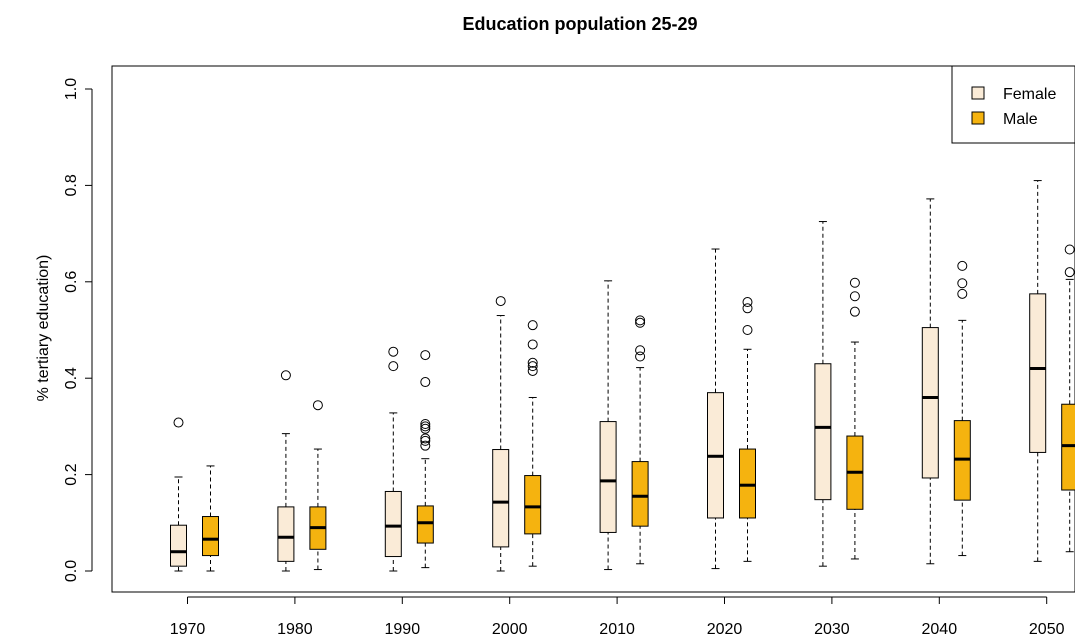 The height and width of the screenshot is (638, 1075). I want to click on box-female-2030, so click(823, 394).